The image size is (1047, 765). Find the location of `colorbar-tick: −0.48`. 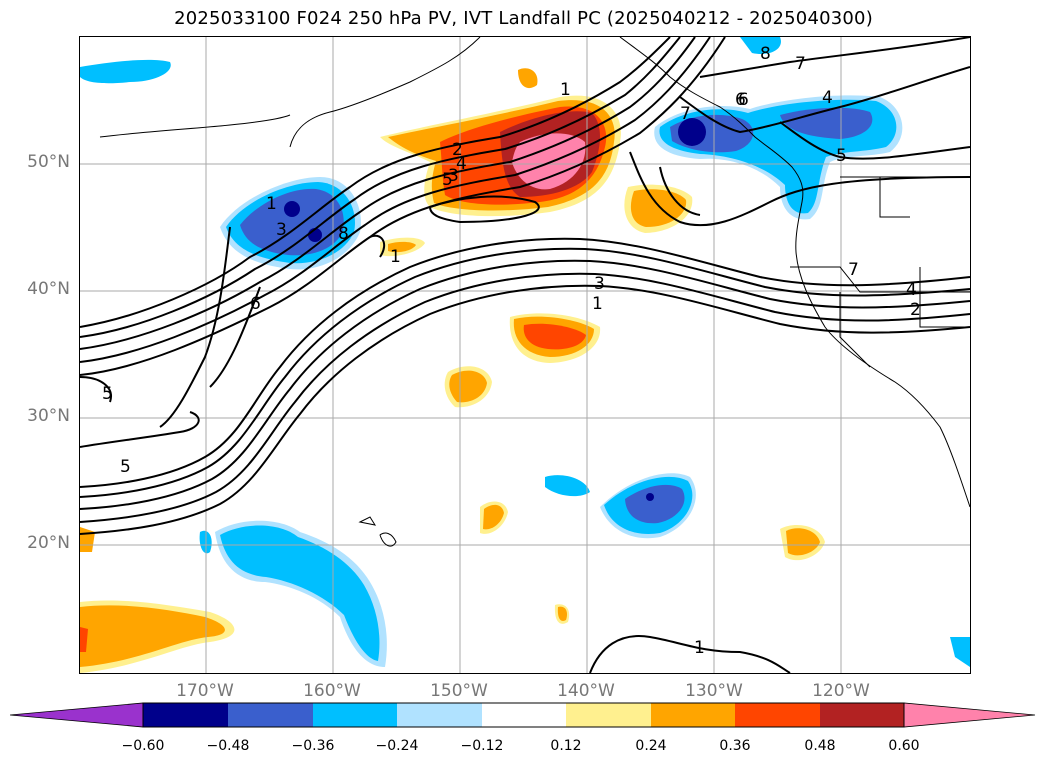

colorbar-tick: −0.48 is located at coordinates (228, 746).